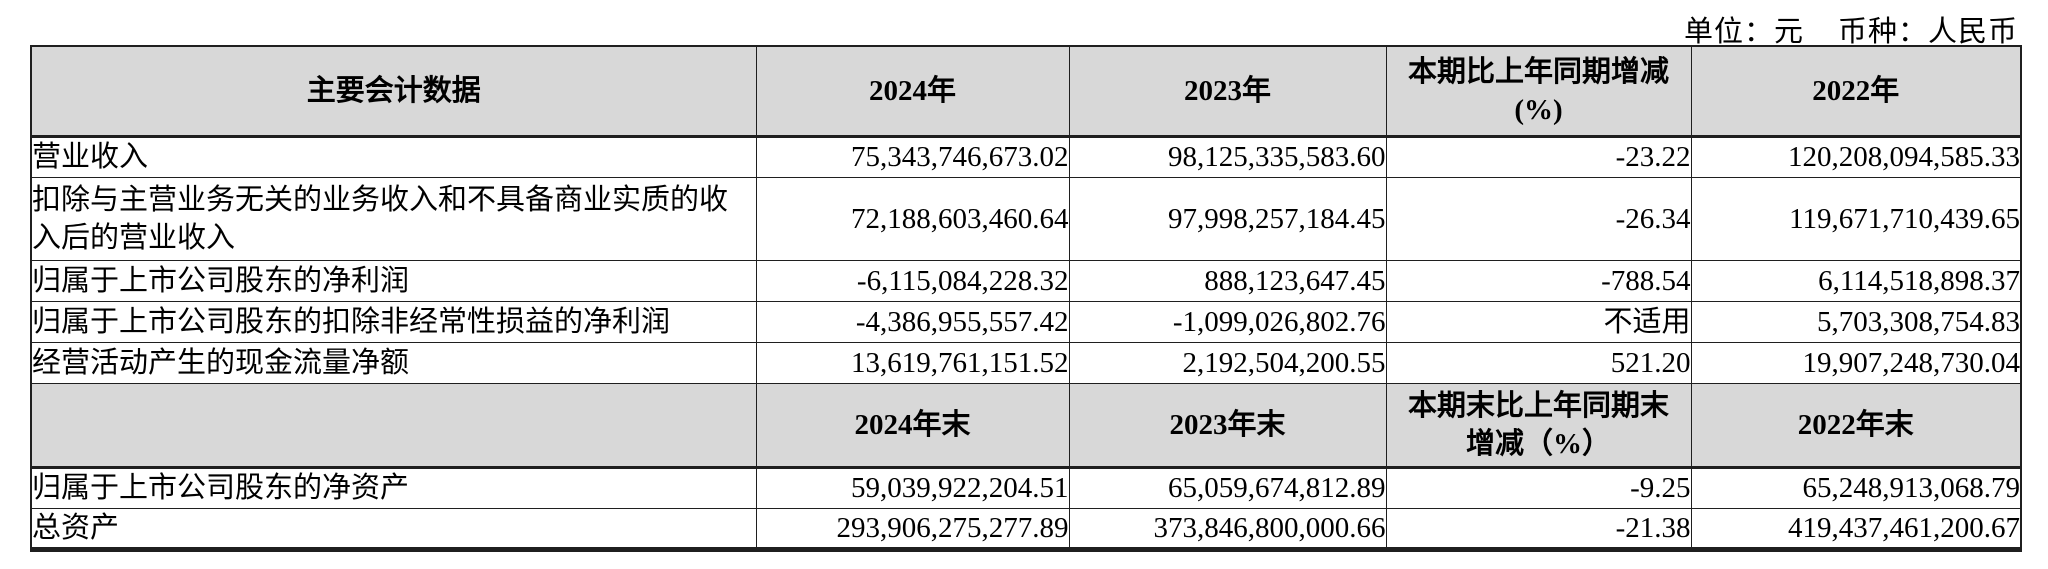 This screenshot has height=569, width=2048. Describe the element at coordinates (1538, 280) in the screenshot. I see `value-change: -788.54` at that location.